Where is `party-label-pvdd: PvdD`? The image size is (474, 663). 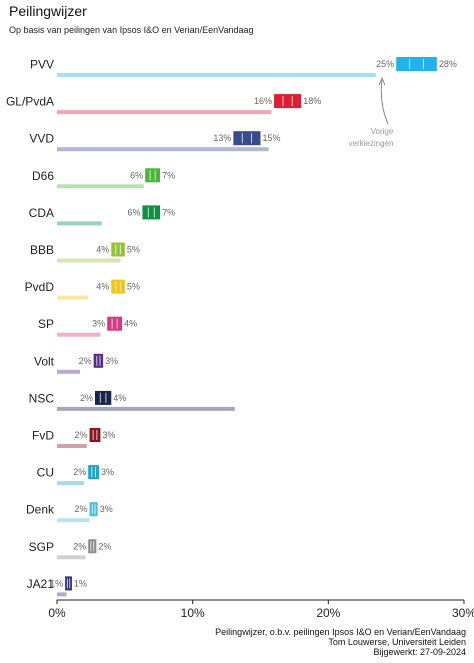
party-label-pvdd: PvdD is located at coordinates (40, 287).